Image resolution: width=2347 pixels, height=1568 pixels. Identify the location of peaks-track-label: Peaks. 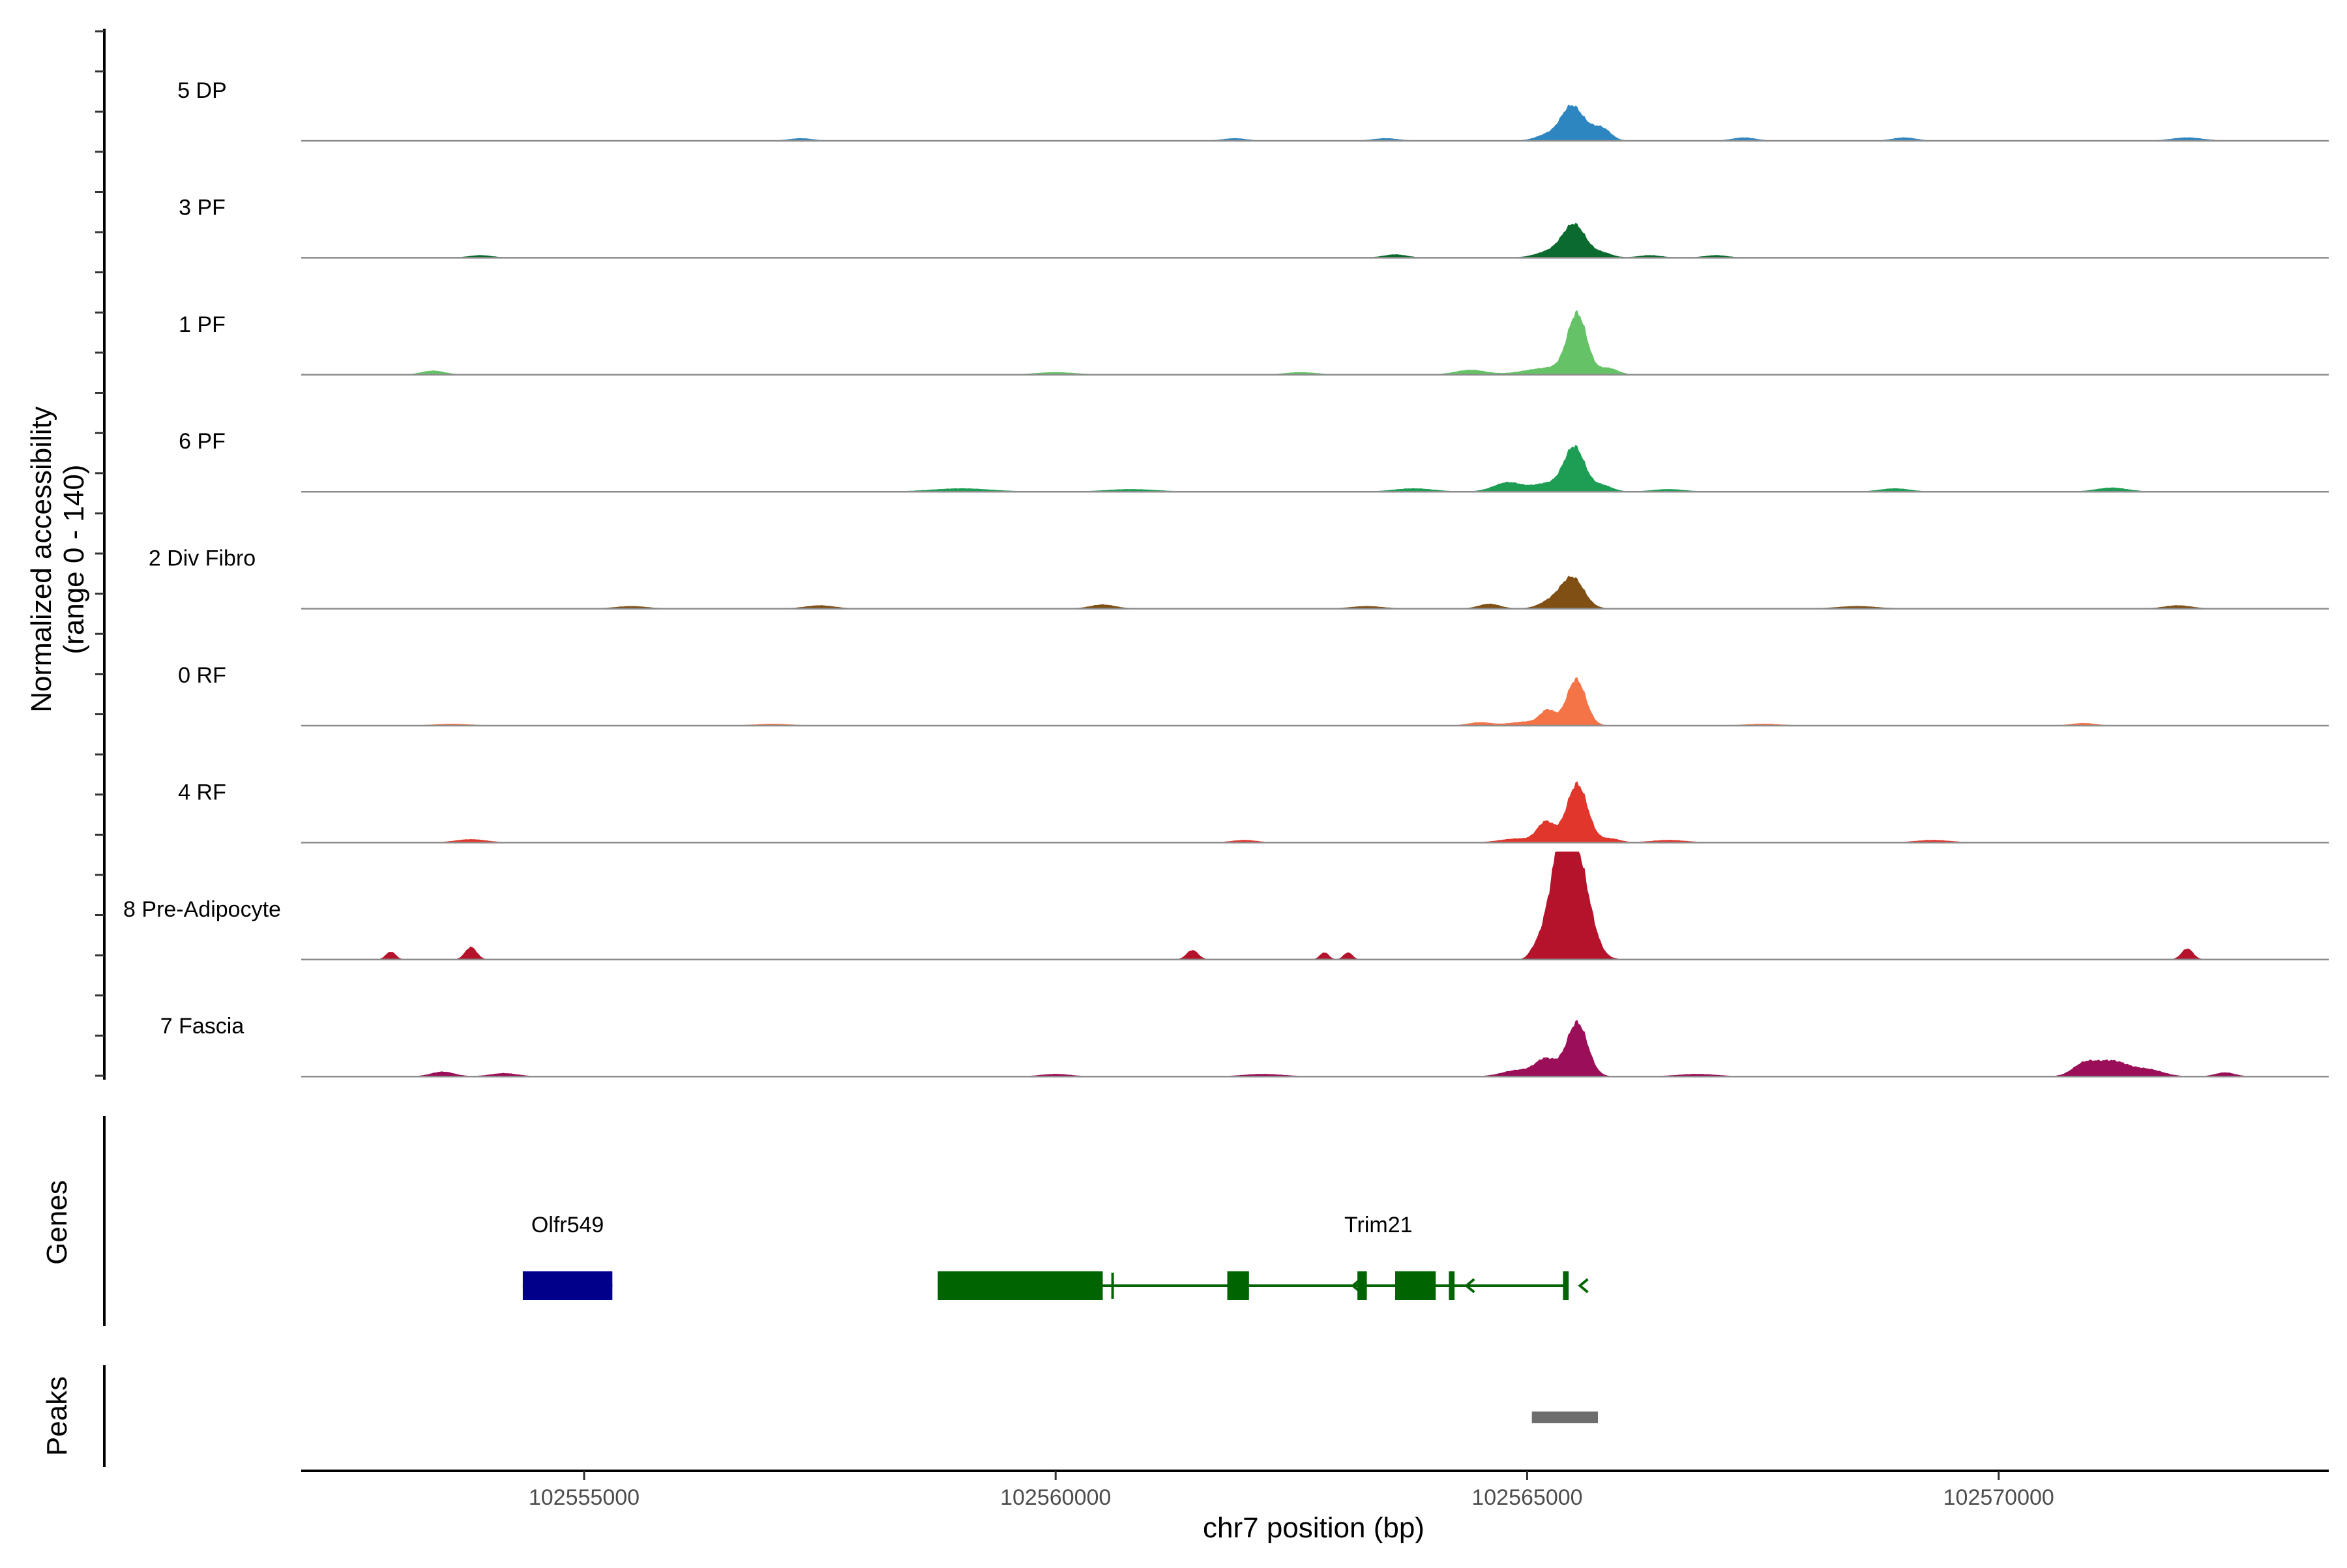
(57, 1416).